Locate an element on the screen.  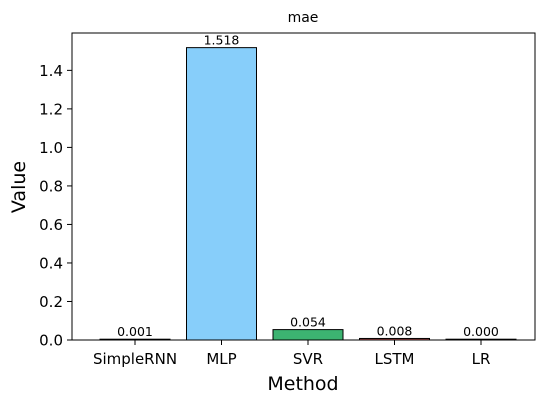
bar-mlp is located at coordinates (221, 194).